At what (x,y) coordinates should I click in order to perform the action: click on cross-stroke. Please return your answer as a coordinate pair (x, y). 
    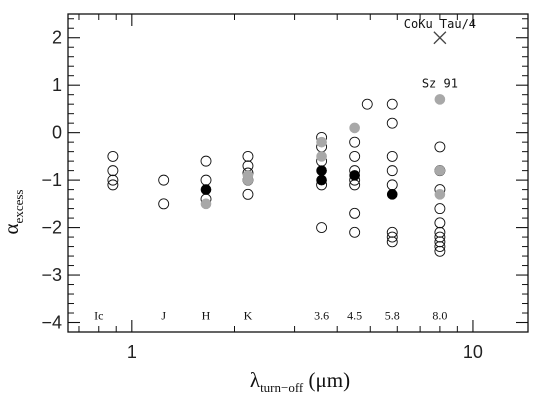
    Looking at the image, I should click on (440, 38).